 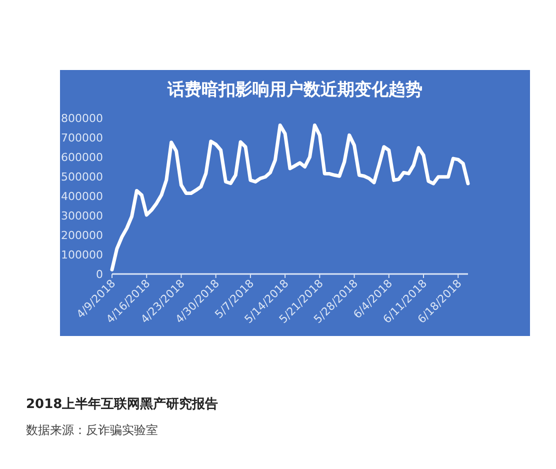 I want to click on y-tick-label: 100000, so click(x=82, y=255).